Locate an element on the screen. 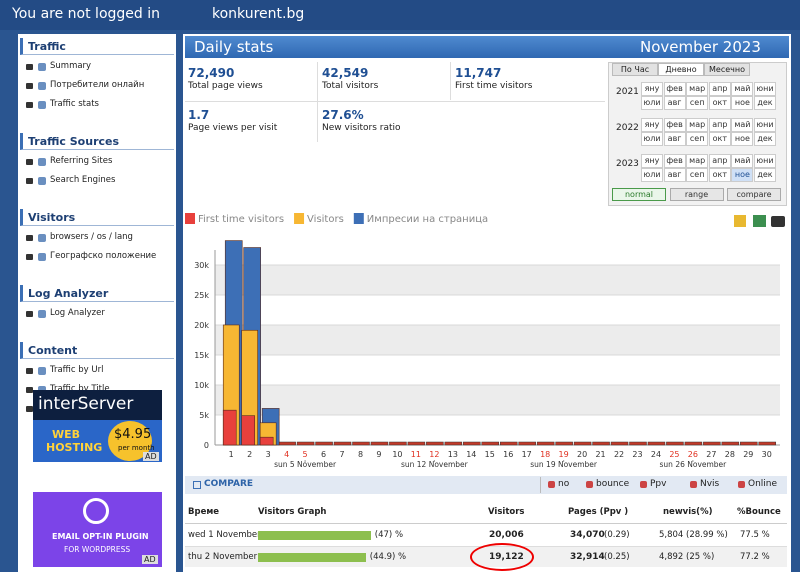 Image resolution: width=800 pixels, height=572 pixels. ad-price: $4.95 is located at coordinates (133, 434).